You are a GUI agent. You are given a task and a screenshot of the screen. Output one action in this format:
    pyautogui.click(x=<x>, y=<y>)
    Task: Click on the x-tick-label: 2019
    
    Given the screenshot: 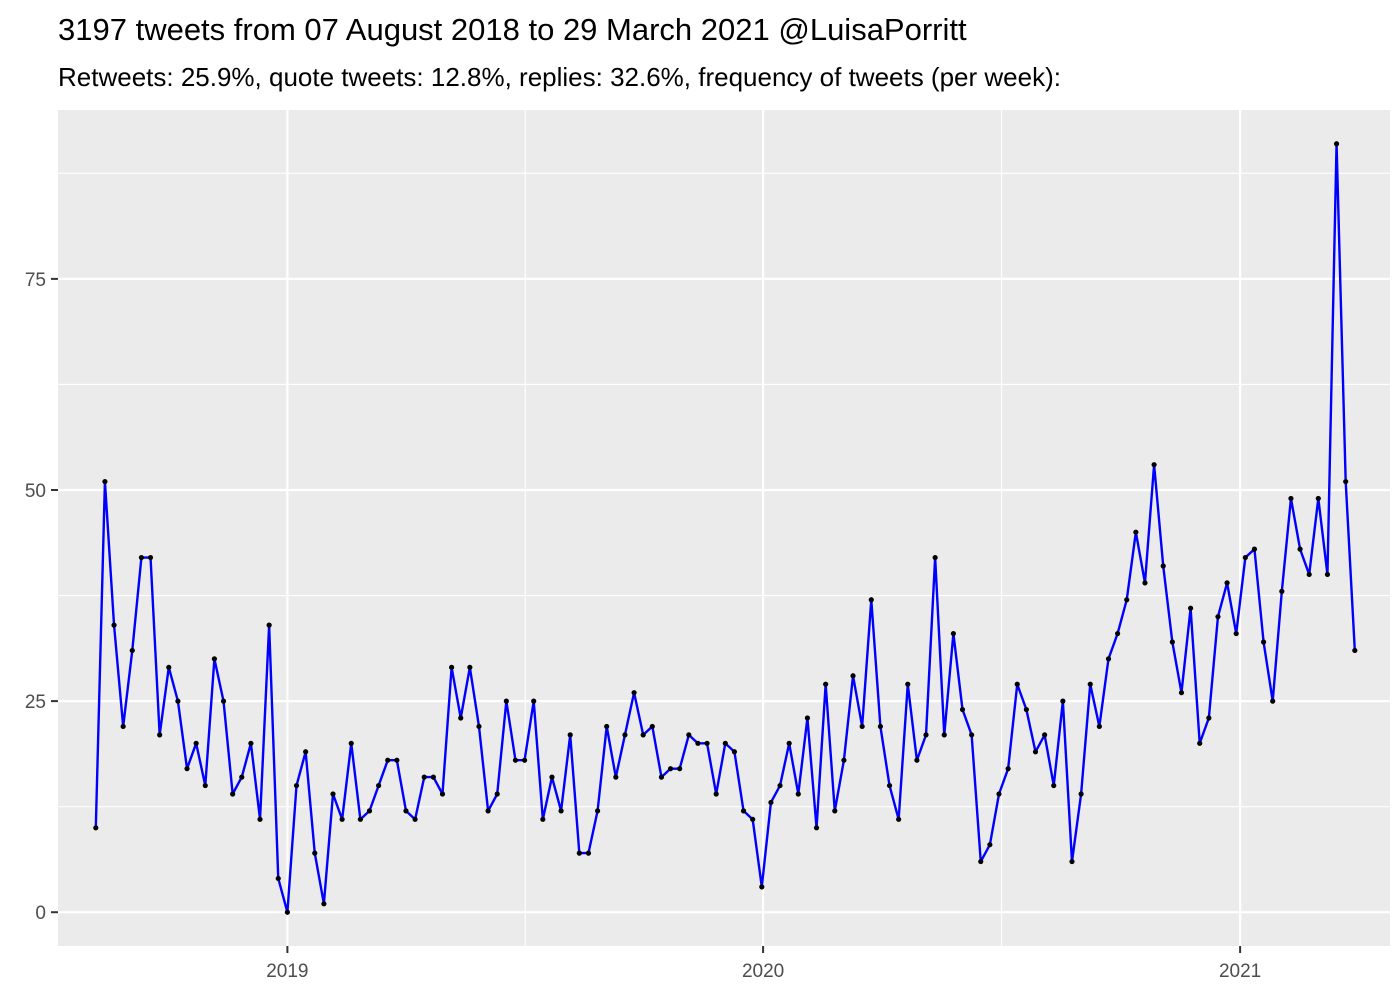 What is the action you would take?
    pyautogui.click(x=287, y=971)
    